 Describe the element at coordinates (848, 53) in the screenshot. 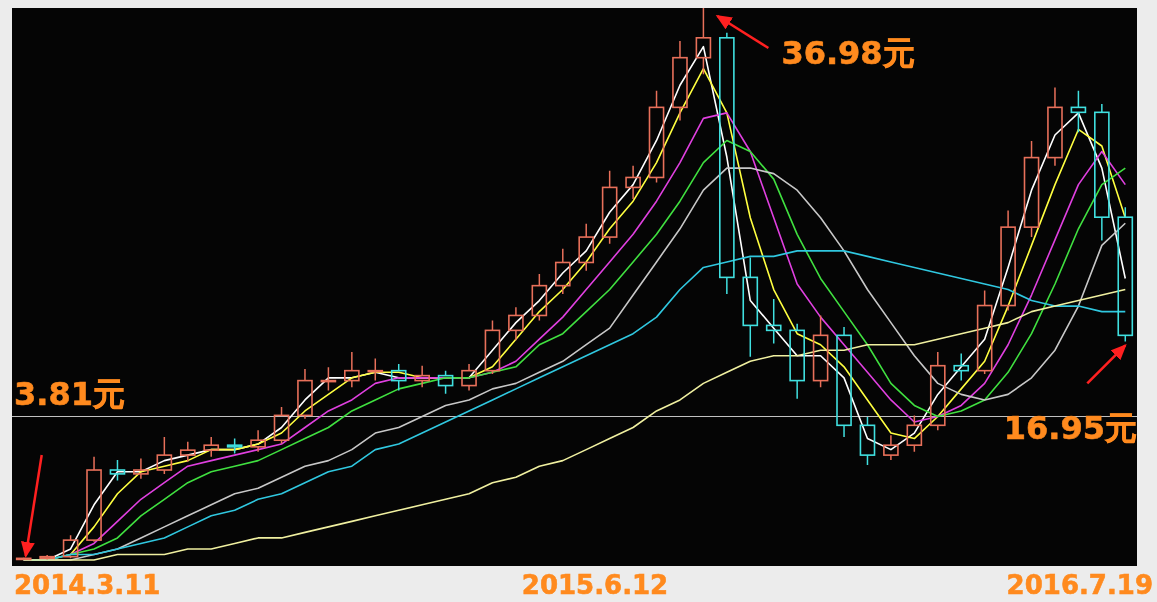

I see `annotation: 36.98元` at that location.